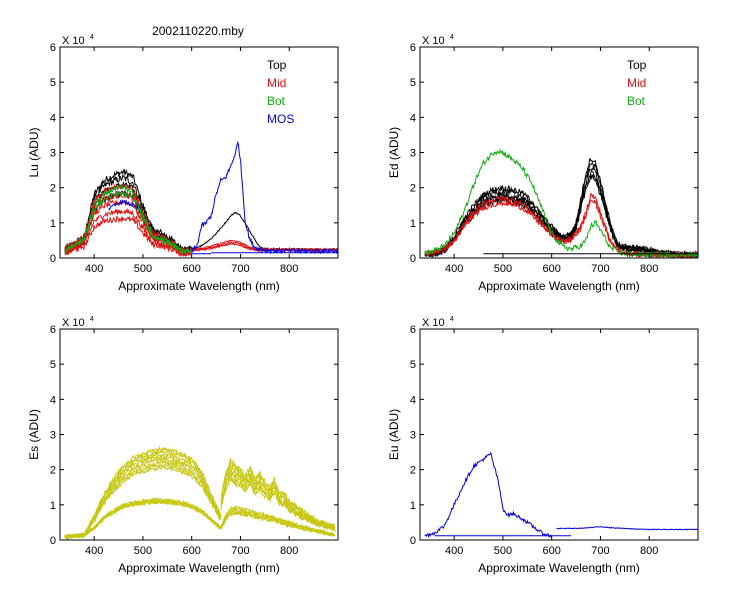  What do you see at coordinates (413, 83) in the screenshot?
I see `ed-ytick-label-5: 5` at bounding box center [413, 83].